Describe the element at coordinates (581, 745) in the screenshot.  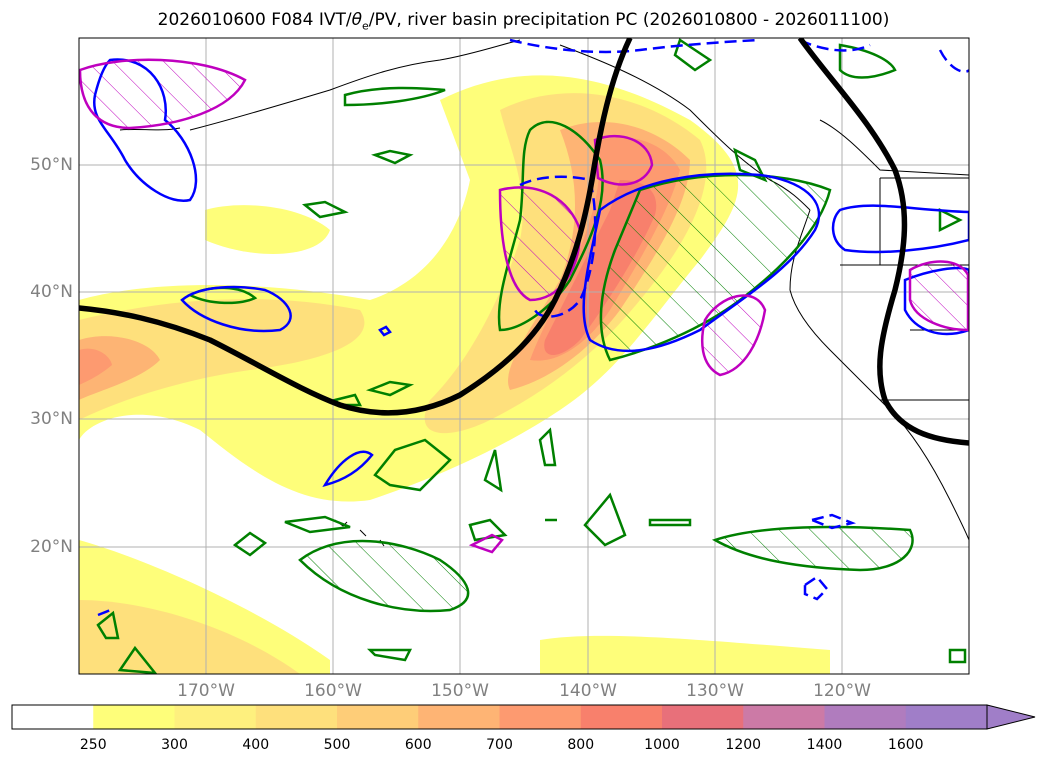
I see `colorbar-tick-label: 800` at that location.